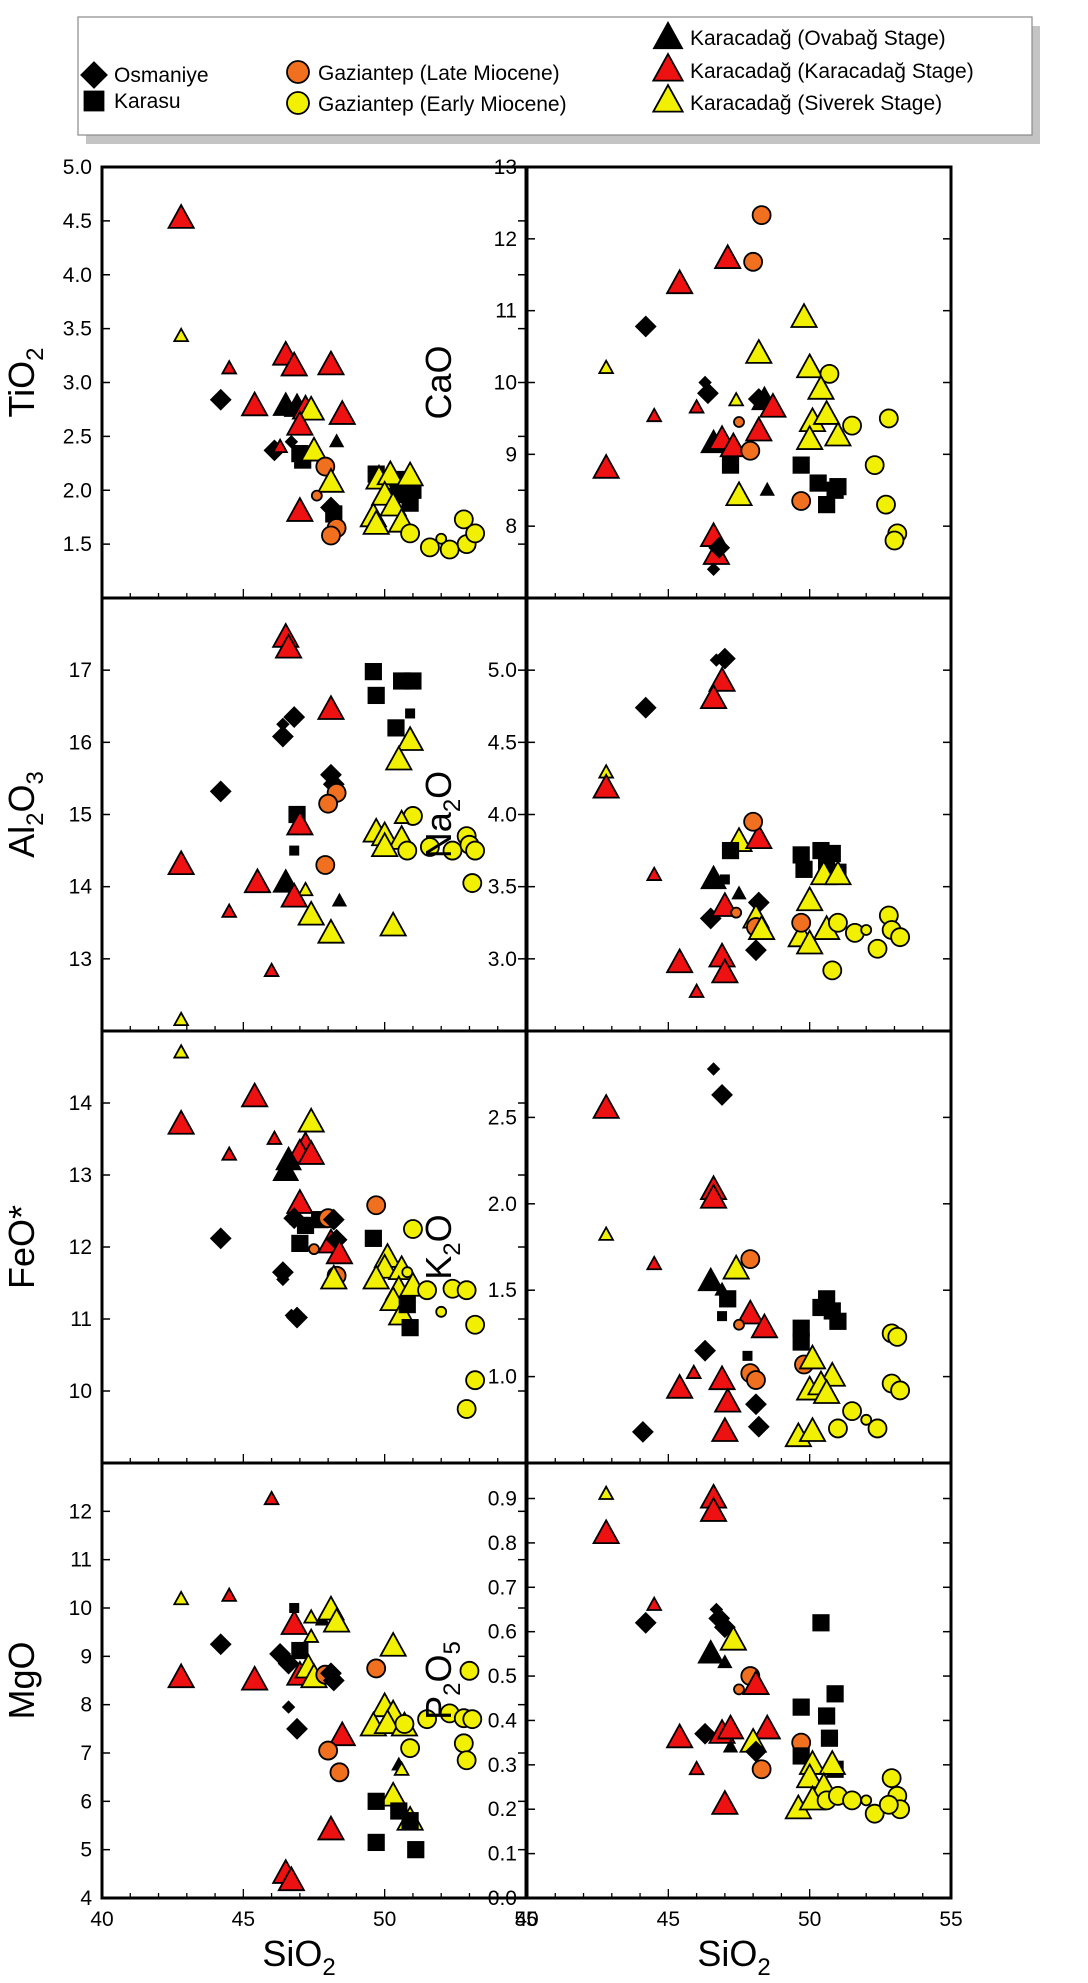  I want to click on legend-entry-osm: Osmaniye, so click(144, 75).